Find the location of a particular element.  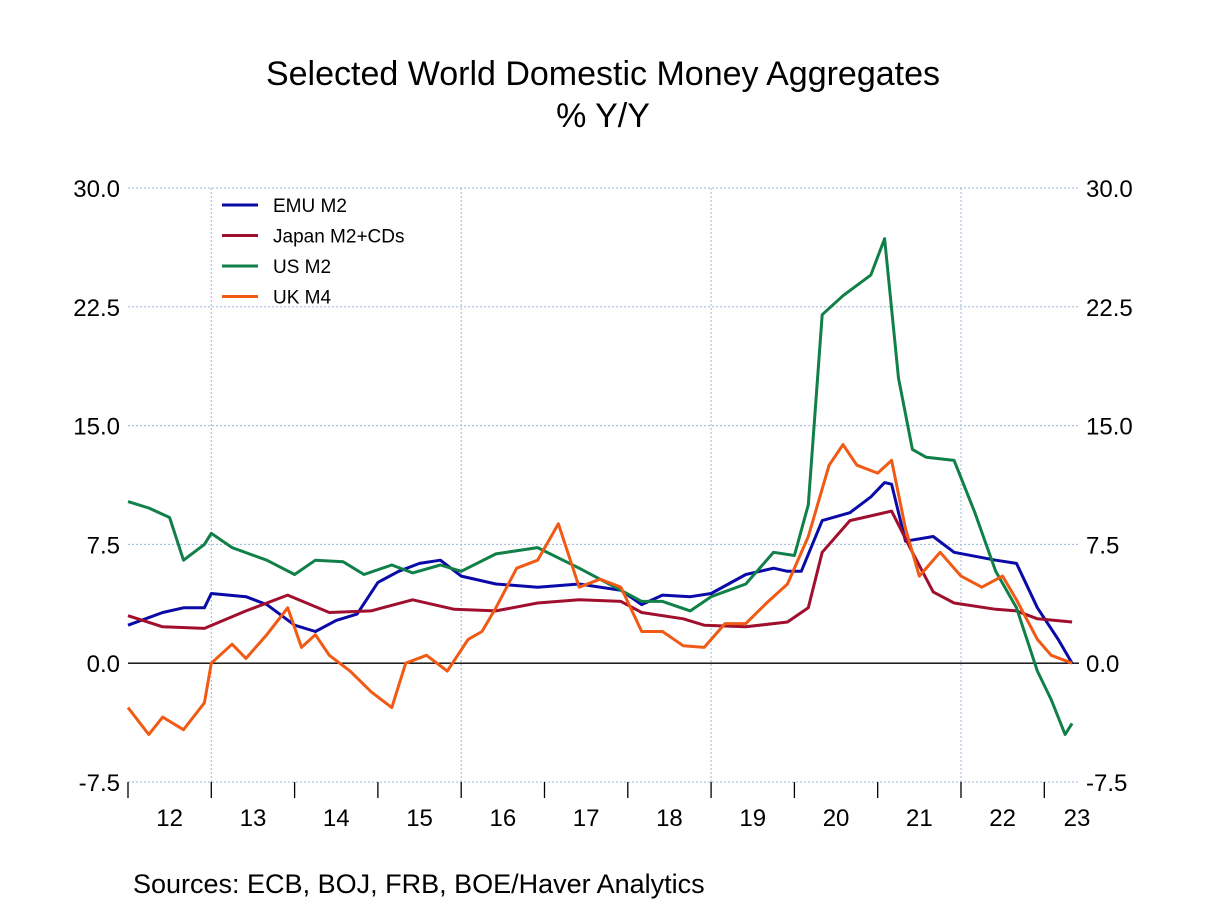

legend-label: US M2 is located at coordinates (302, 267).